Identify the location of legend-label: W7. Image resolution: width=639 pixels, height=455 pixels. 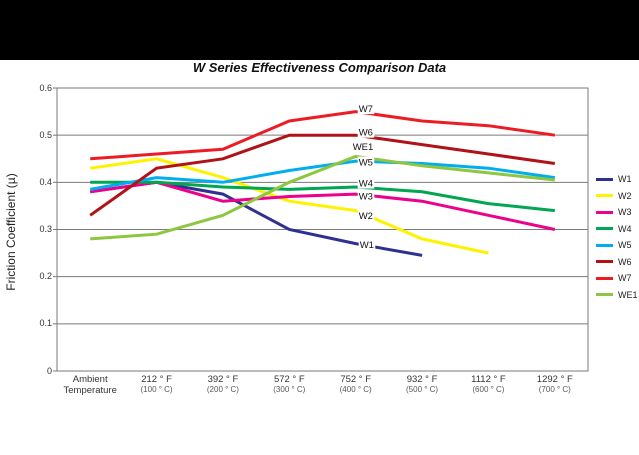
(625, 278).